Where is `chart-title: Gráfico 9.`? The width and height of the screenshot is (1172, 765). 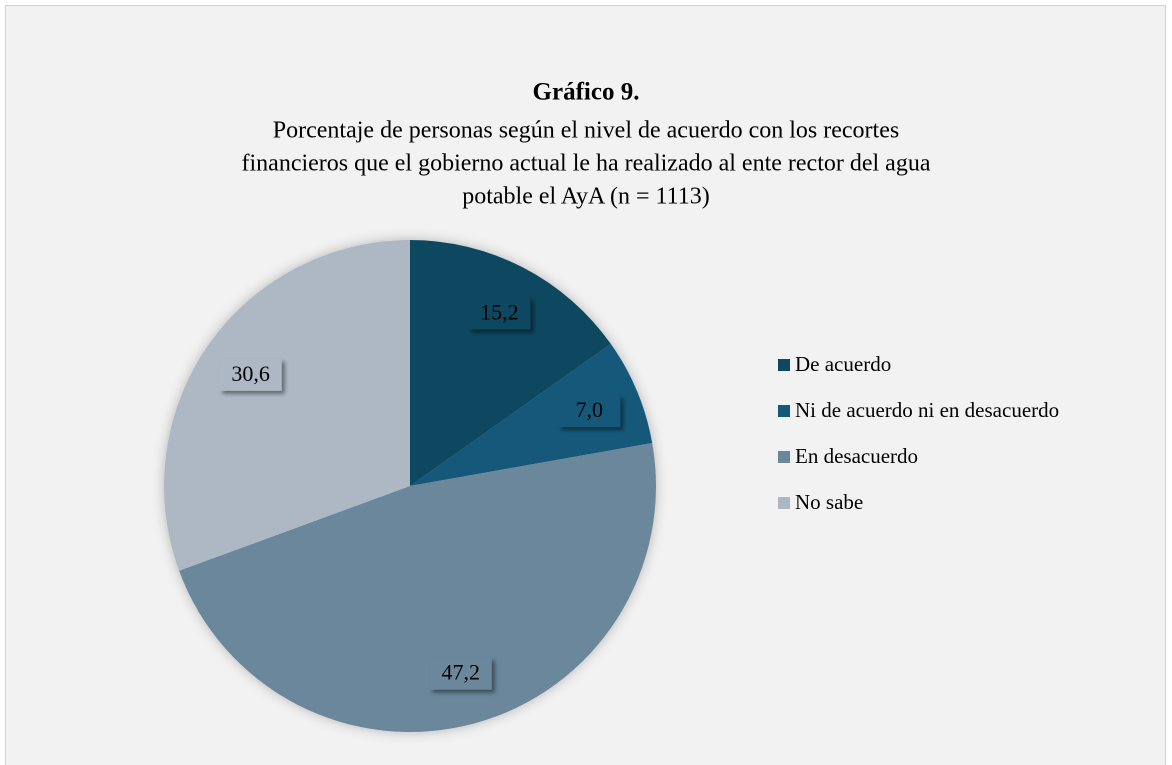
chart-title: Gráfico 9. is located at coordinates (586, 92).